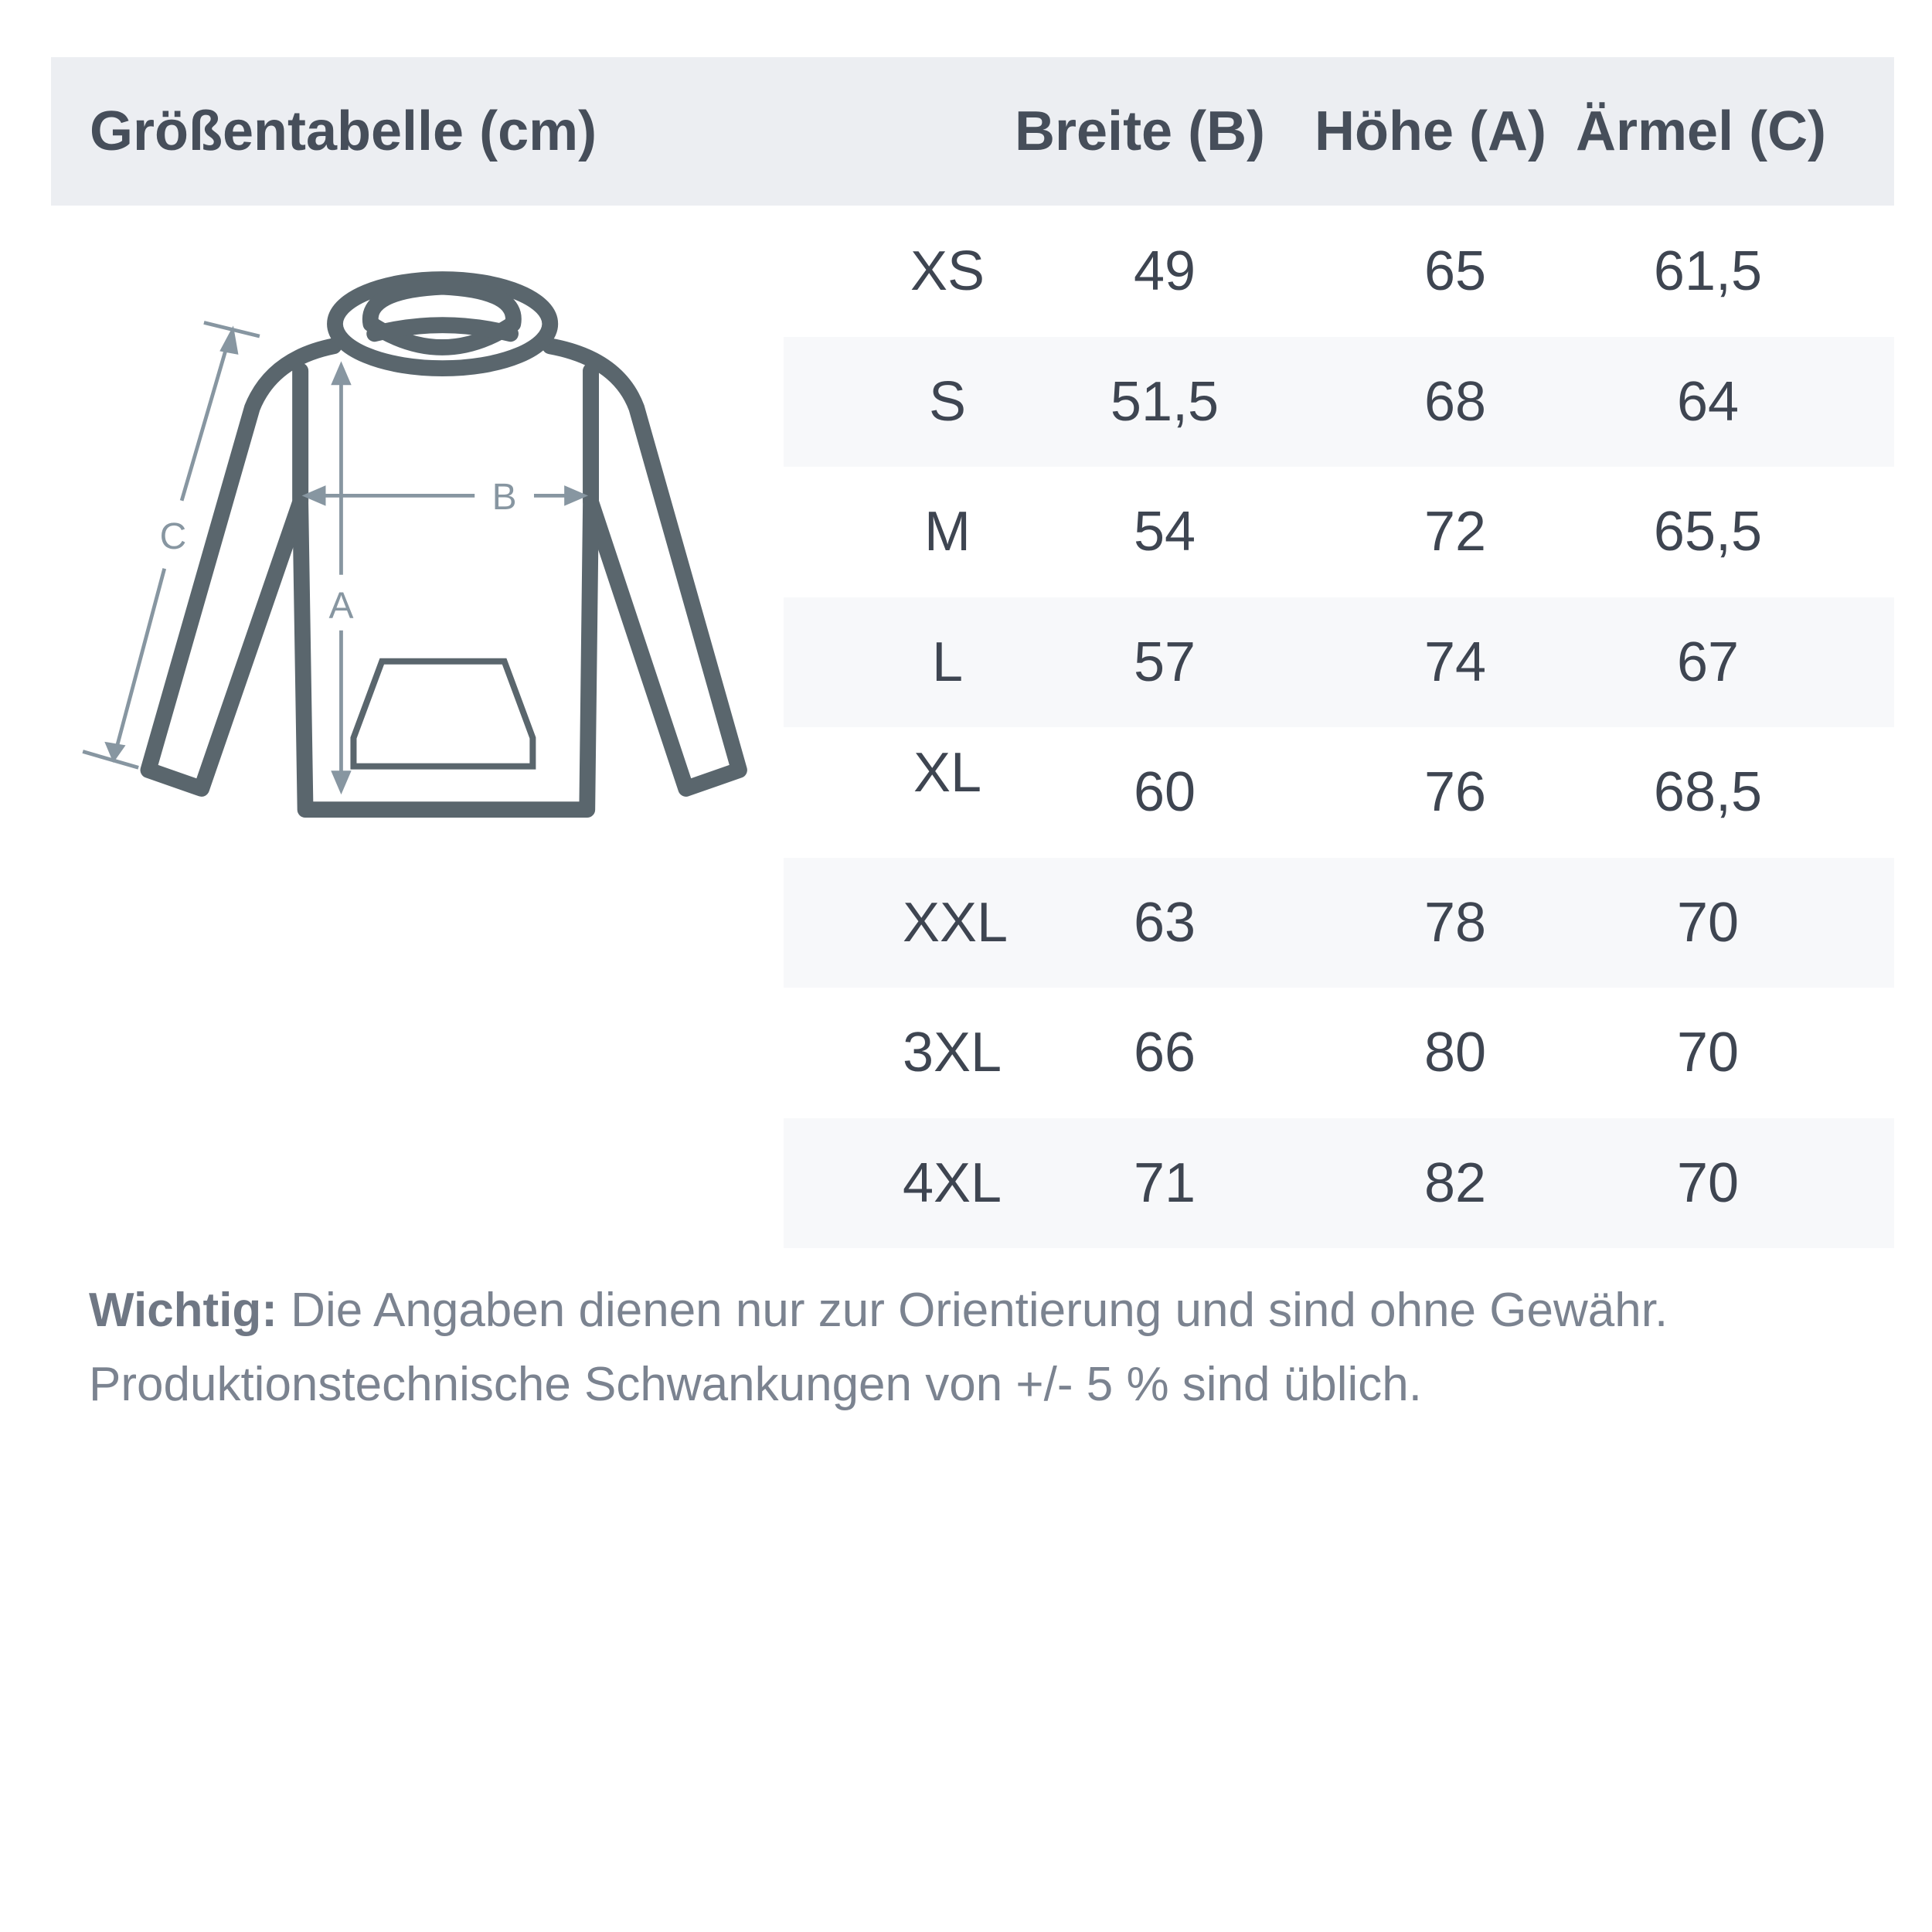 This screenshot has height=1932, width=1932. Describe the element at coordinates (952, 1052) in the screenshot. I see `size-cell: 3XL` at that location.